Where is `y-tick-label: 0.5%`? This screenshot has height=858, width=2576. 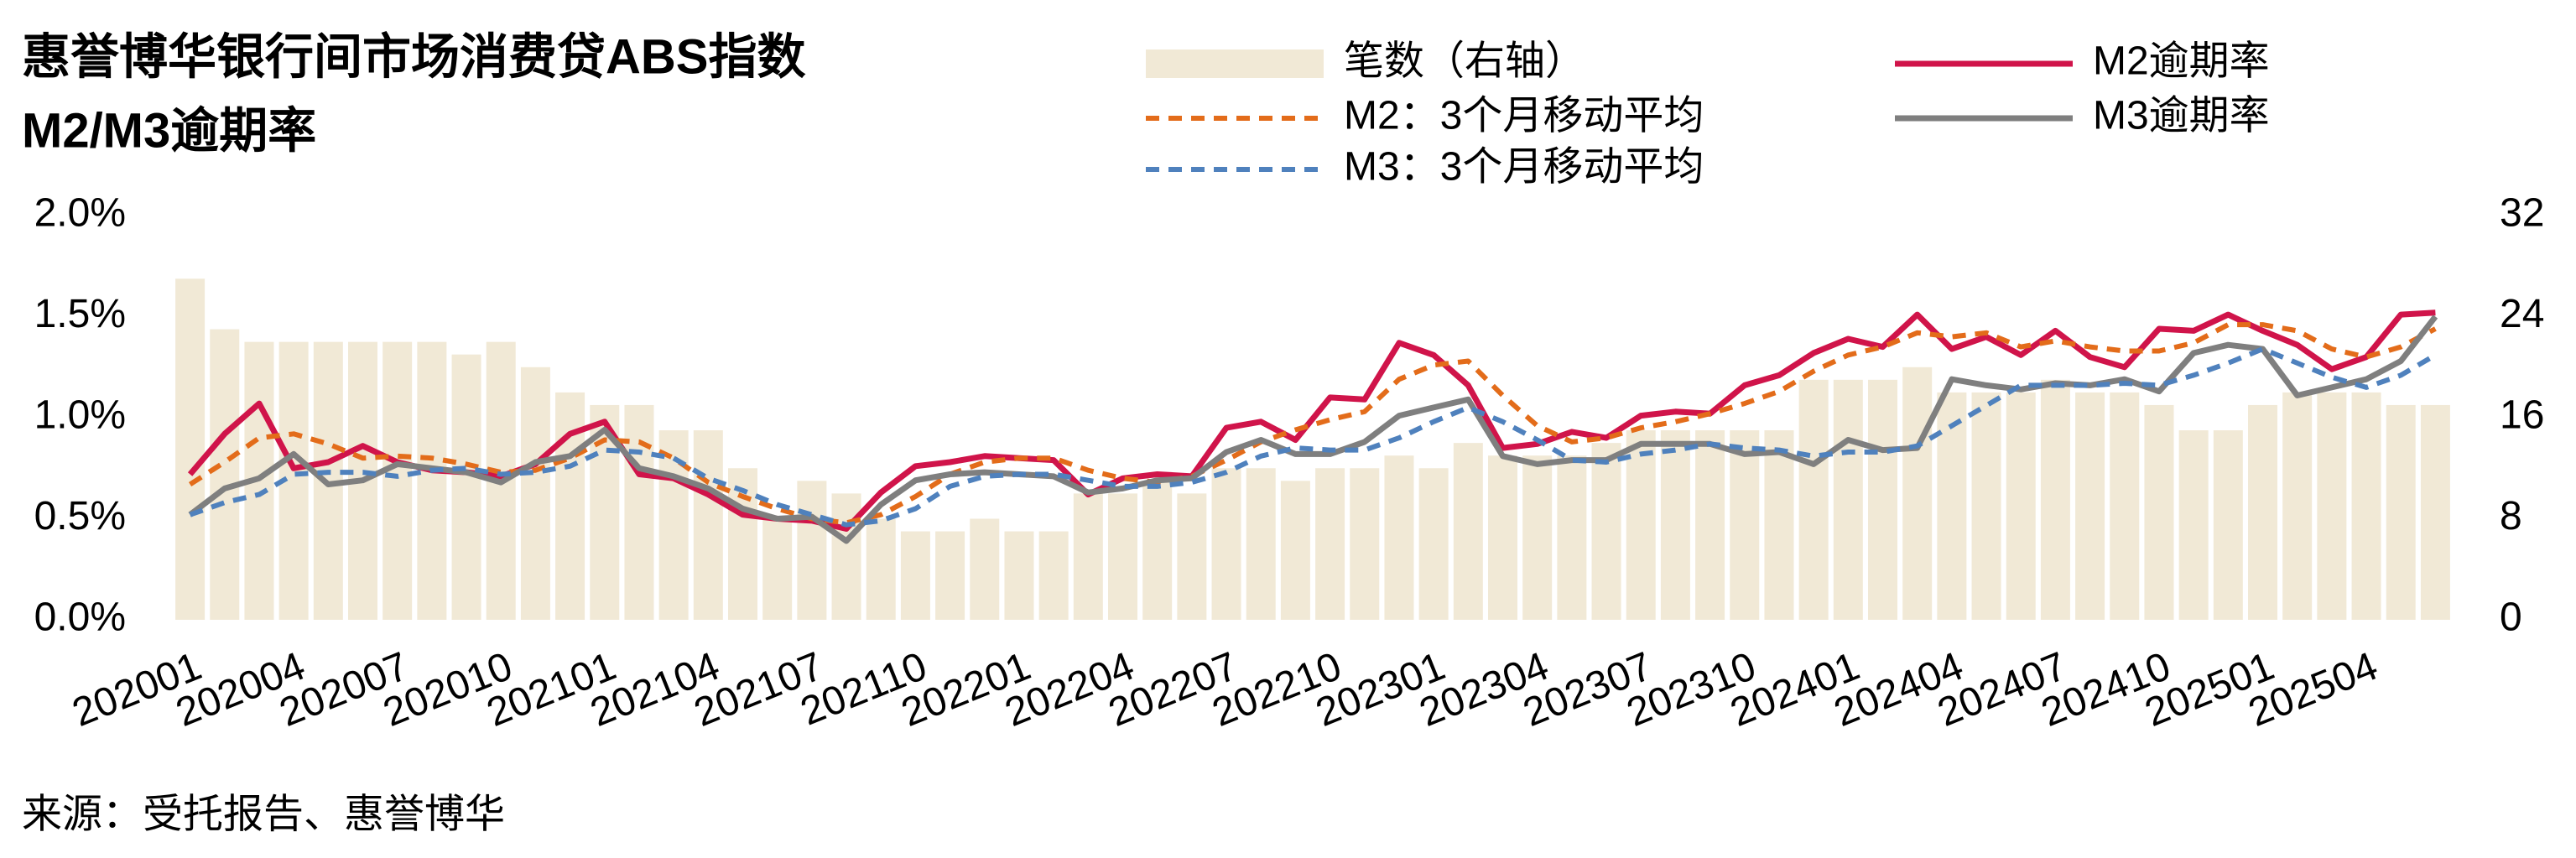 y-tick-label: 0.5% is located at coordinates (80, 516).